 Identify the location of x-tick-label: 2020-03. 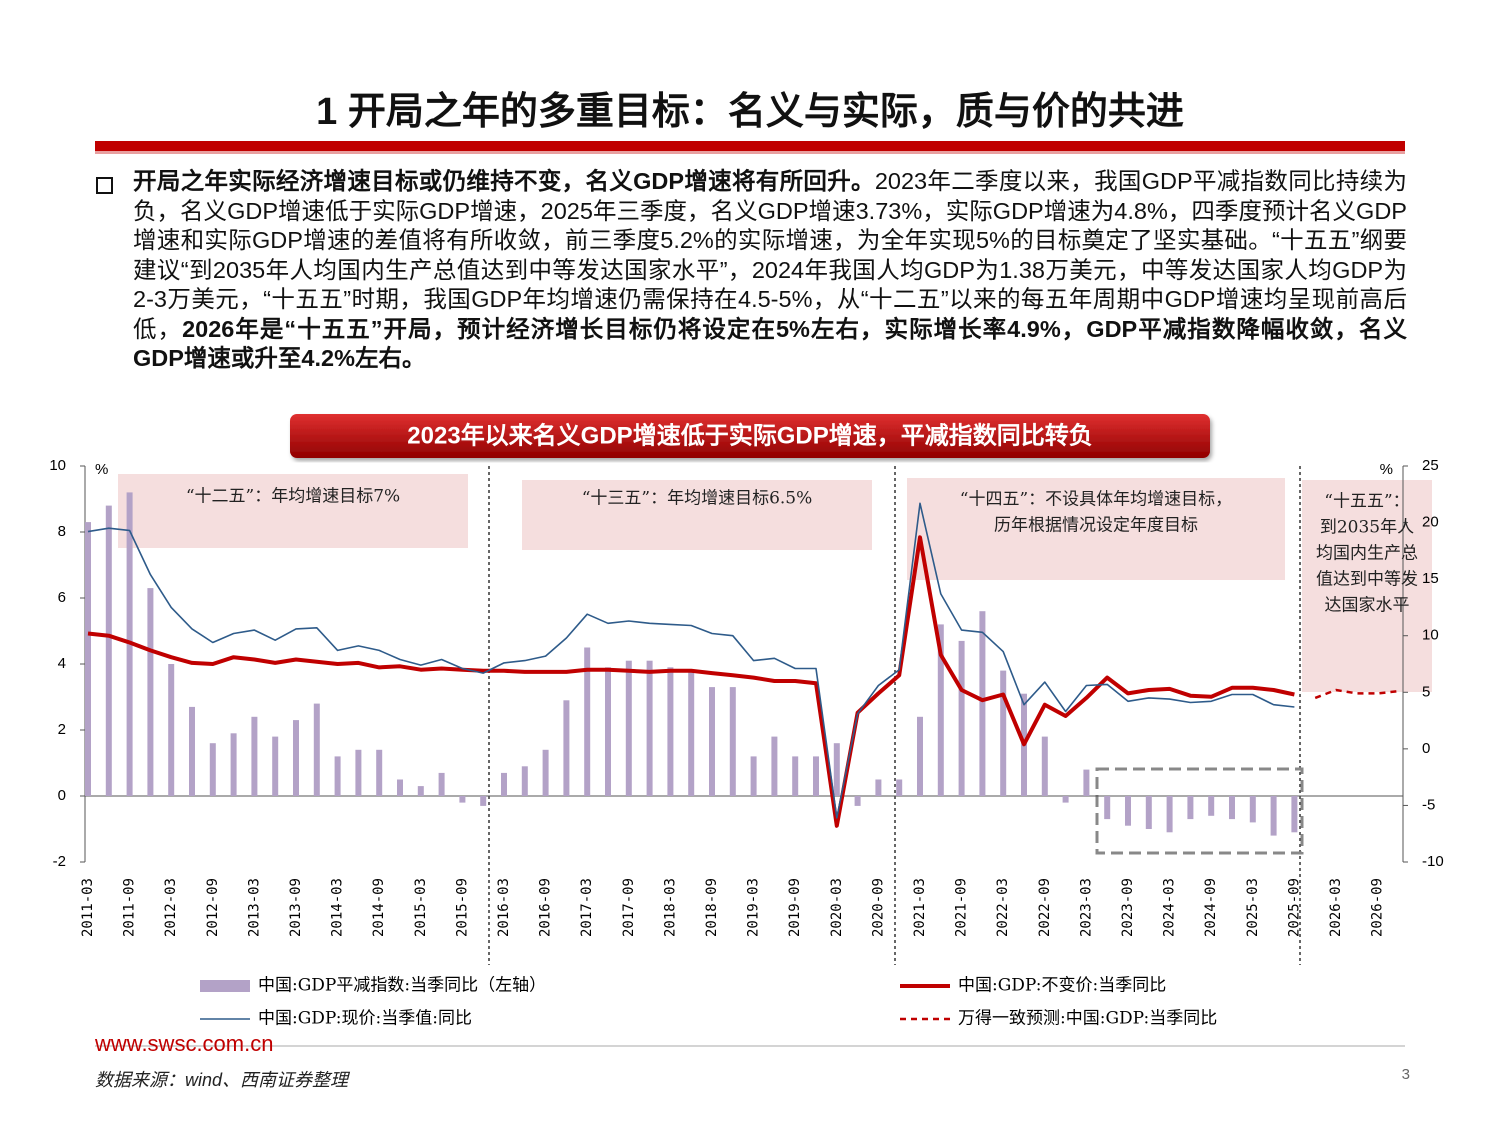
(837, 907).